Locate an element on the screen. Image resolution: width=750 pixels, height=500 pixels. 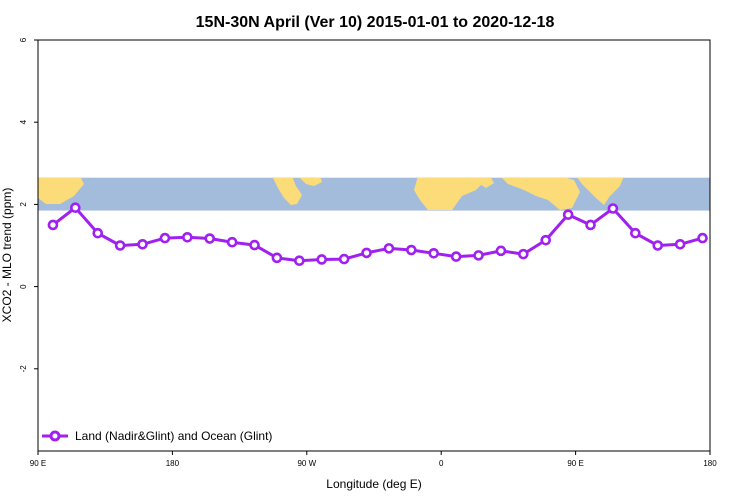
legend: Land (Nadir&Glint) and Ocean (Glint) is located at coordinates (157, 436).